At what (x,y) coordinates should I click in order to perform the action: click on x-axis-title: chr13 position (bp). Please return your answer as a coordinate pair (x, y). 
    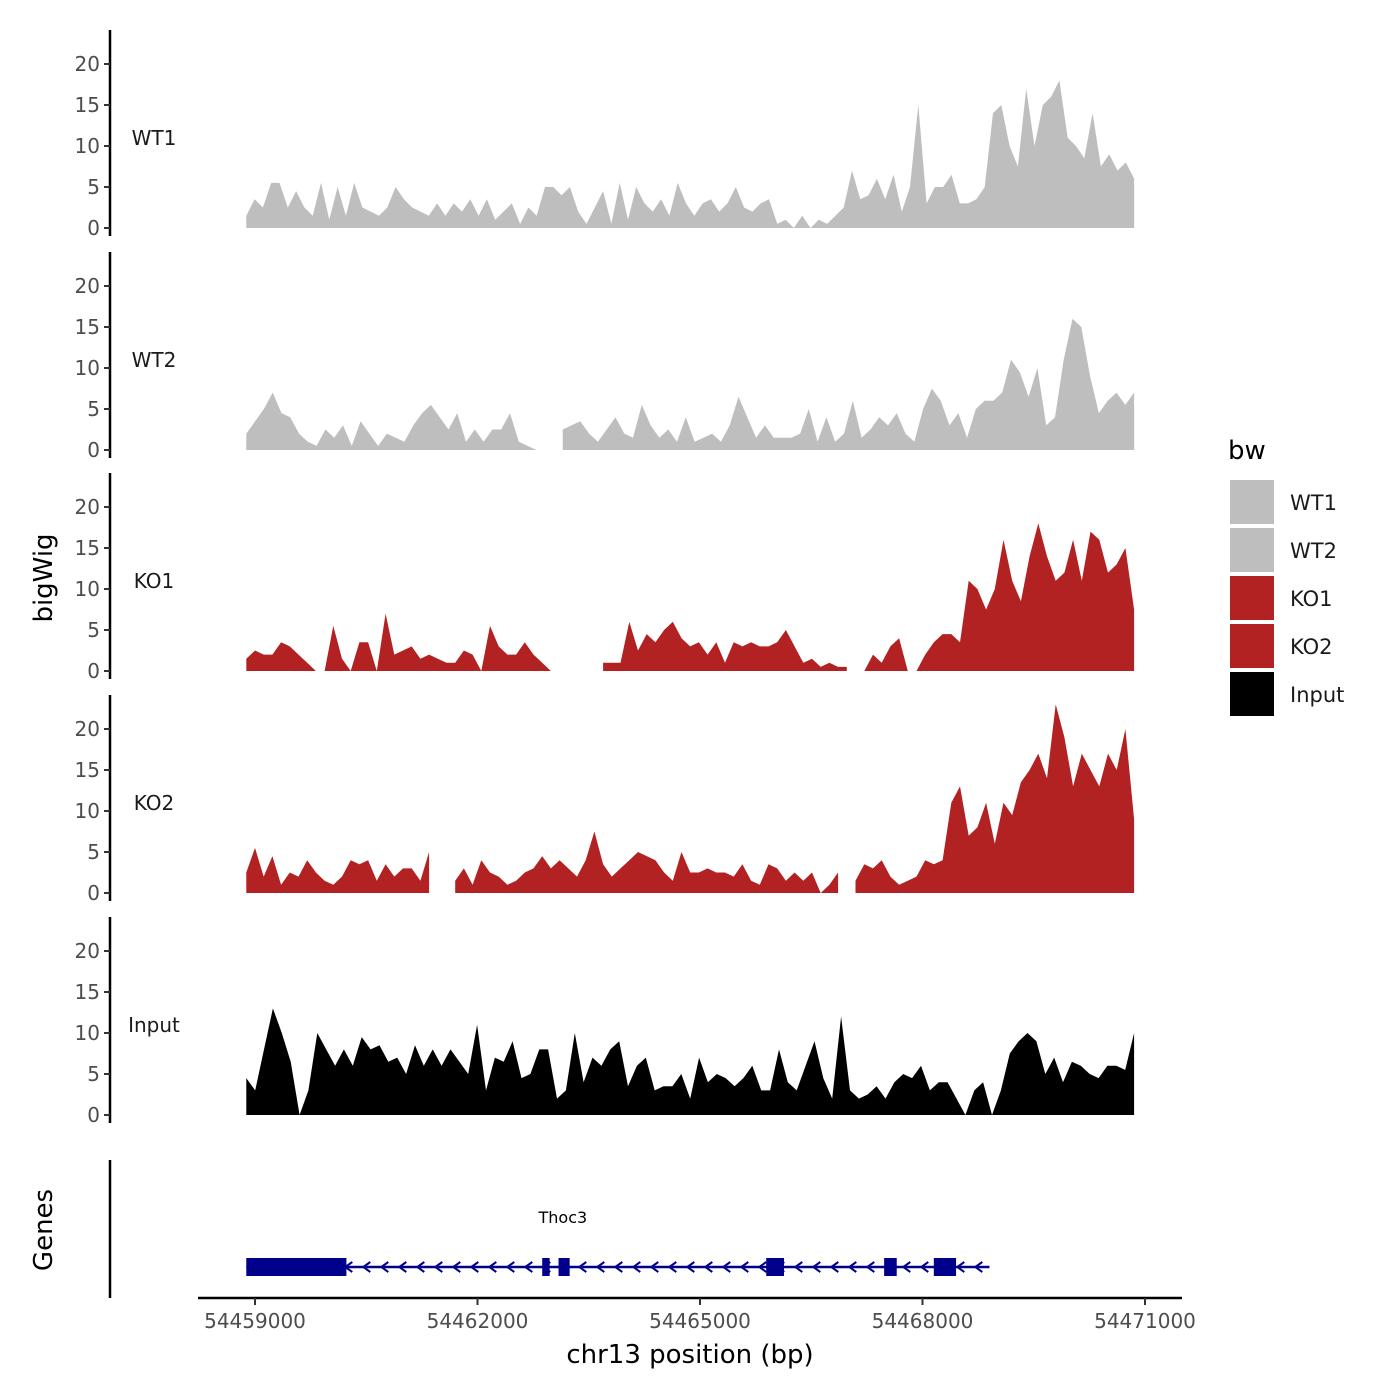
    Looking at the image, I should click on (689, 1355).